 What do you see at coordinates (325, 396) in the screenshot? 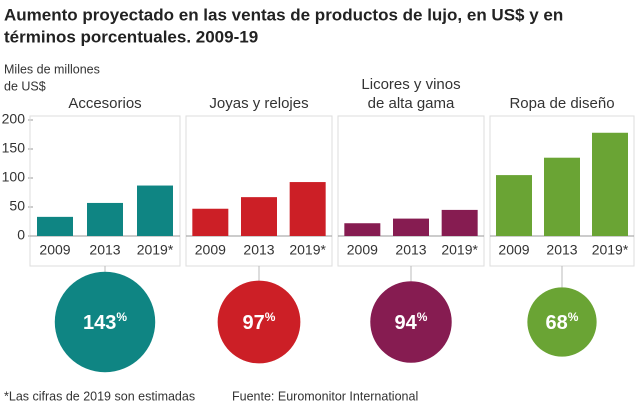
I see `source: Fuente: Euromonitor International` at bounding box center [325, 396].